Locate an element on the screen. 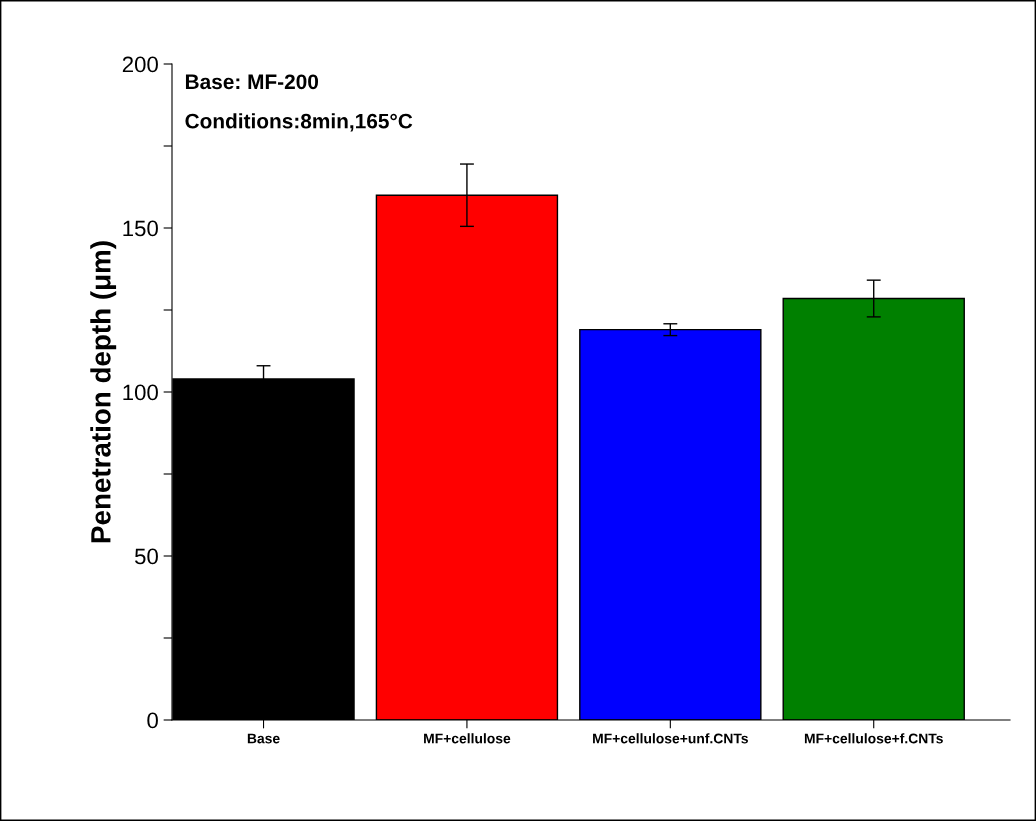 Image resolution: width=1036 pixels, height=821 pixels. x-tick-label: MF+cellulose is located at coordinates (467, 738).